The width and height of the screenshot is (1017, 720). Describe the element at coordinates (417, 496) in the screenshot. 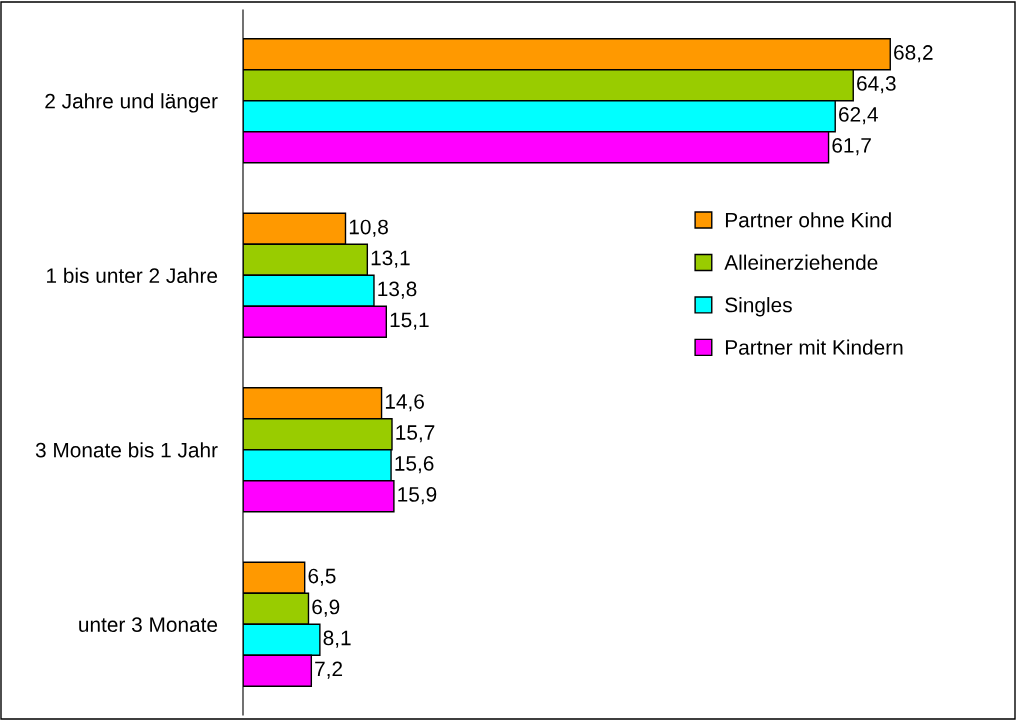

I see `data-label: 15,9` at that location.